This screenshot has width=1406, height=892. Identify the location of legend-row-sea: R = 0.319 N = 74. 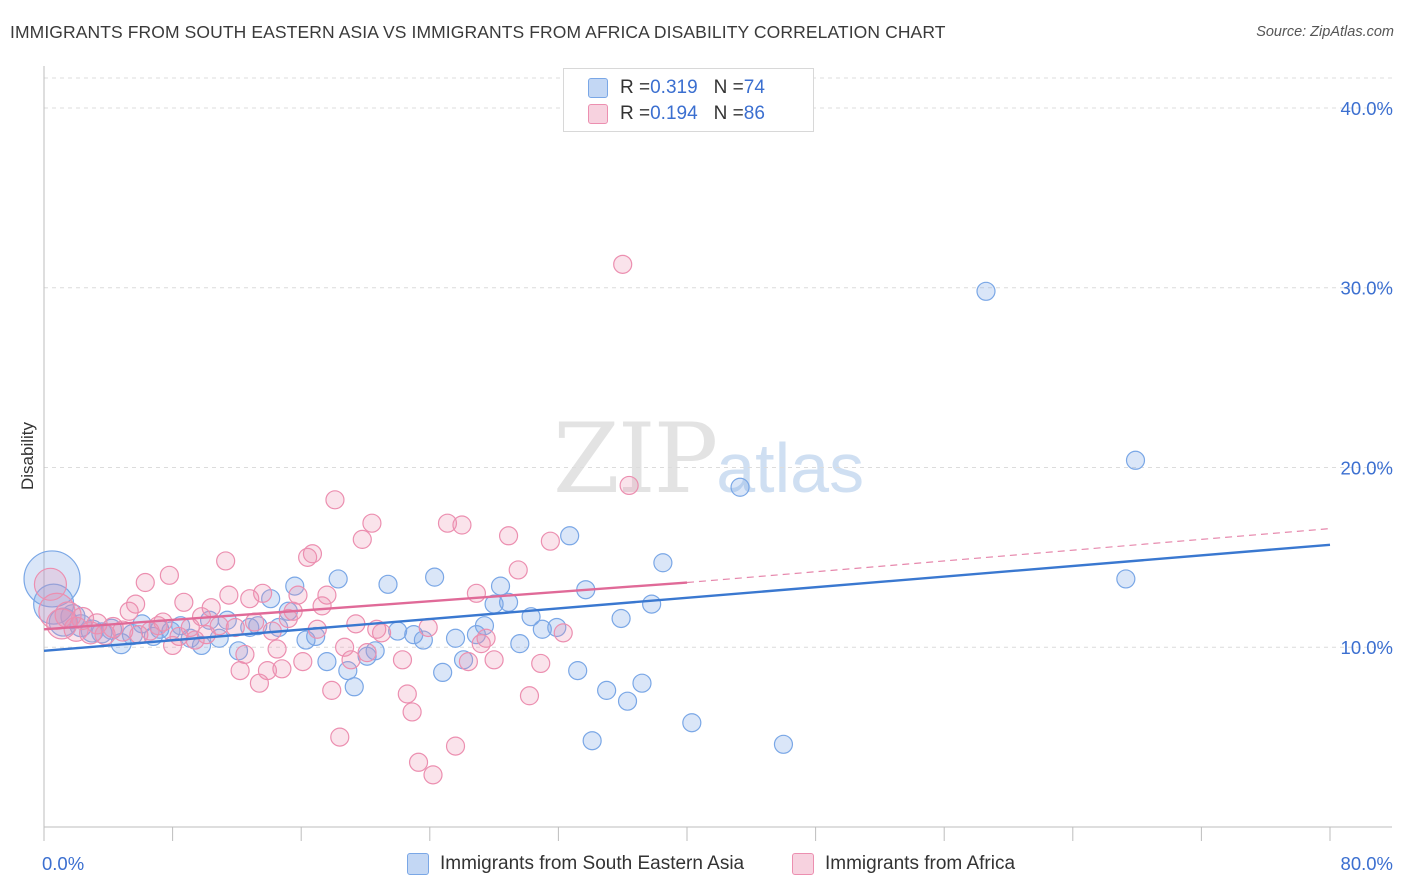
(676, 88).